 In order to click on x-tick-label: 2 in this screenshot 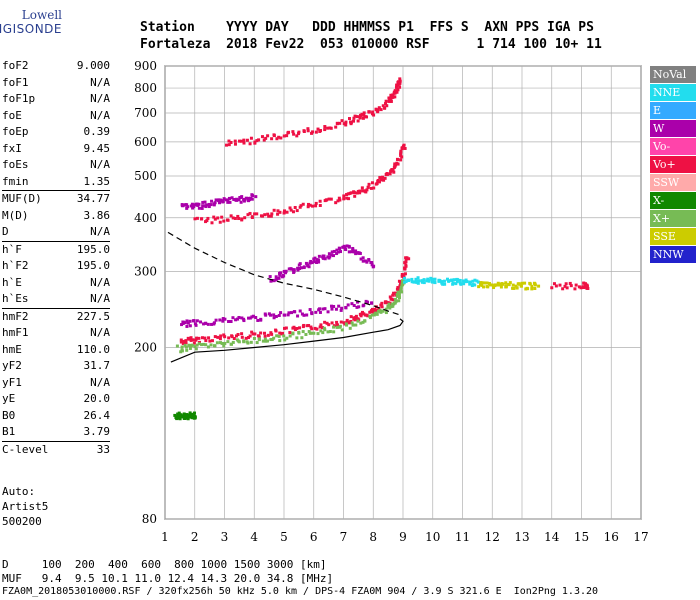, I will do `click(195, 537)`.